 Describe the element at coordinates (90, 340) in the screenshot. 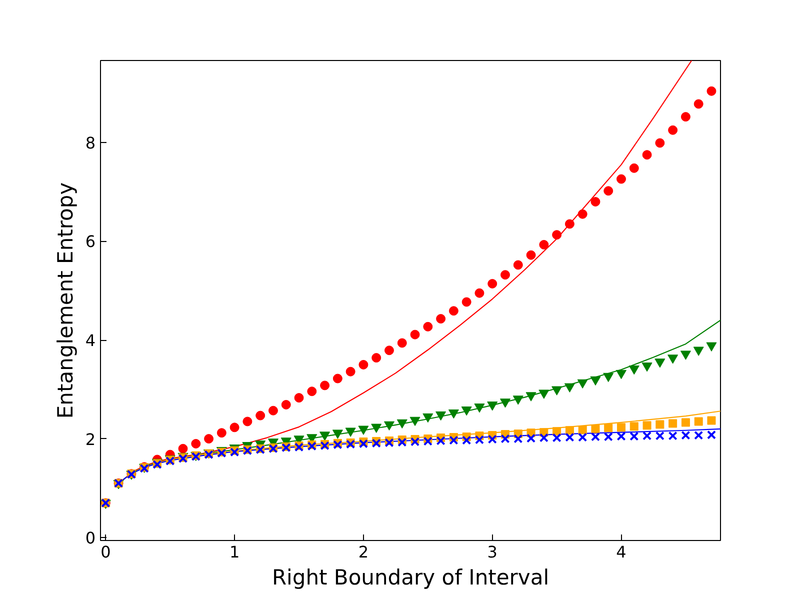

I see `y-tick-label: 4` at that location.